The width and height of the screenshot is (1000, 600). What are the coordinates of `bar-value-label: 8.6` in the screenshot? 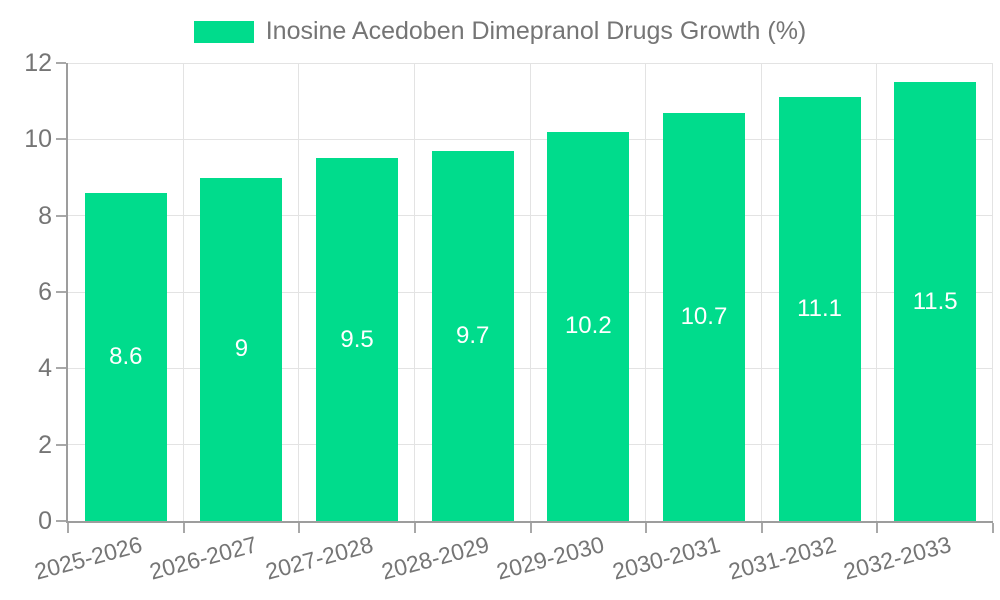 It's located at (126, 356).